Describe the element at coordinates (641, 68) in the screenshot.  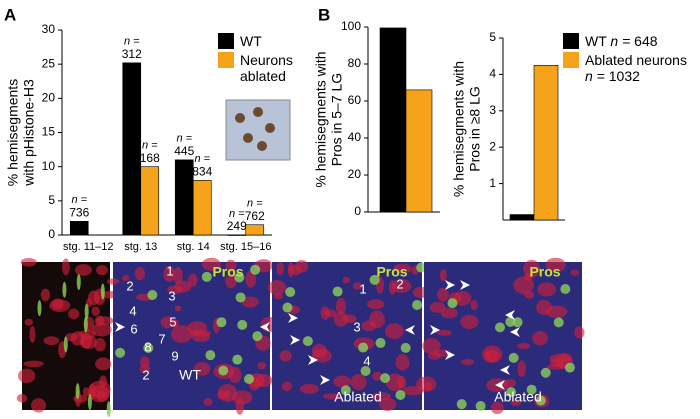
I see `legend-label: Ablated neurons n = 1032` at that location.